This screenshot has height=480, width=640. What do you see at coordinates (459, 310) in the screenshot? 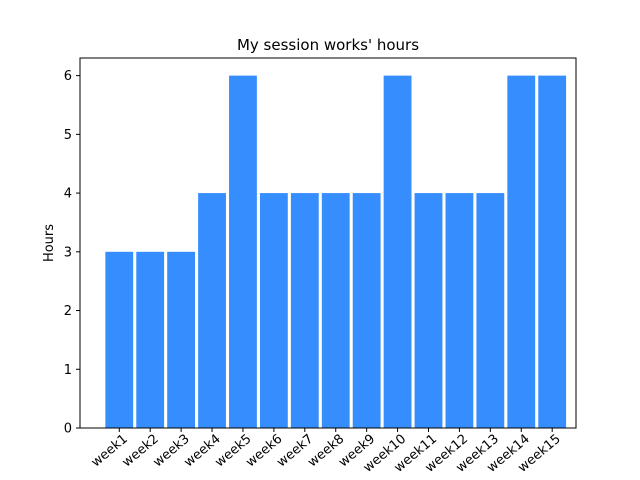
I see `bar-week12` at bounding box center [459, 310].